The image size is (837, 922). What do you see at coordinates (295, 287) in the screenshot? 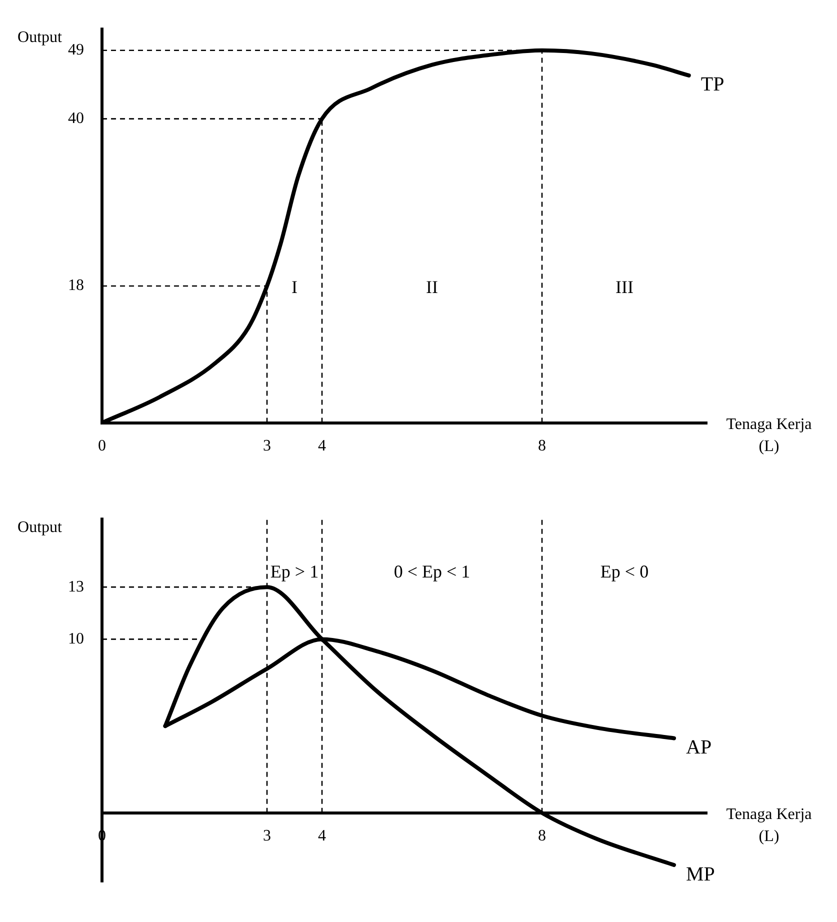
I see `annotation: I` at bounding box center [295, 287].